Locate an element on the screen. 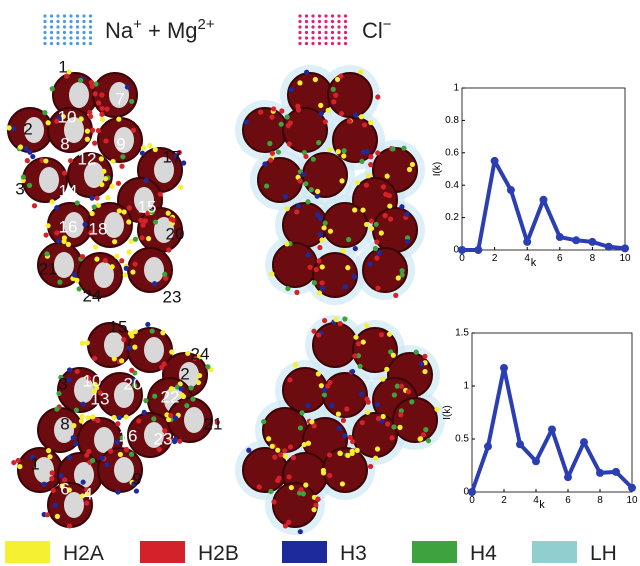 The height and width of the screenshot is (566, 640). legend-label: H2A is located at coordinates (83, 553).